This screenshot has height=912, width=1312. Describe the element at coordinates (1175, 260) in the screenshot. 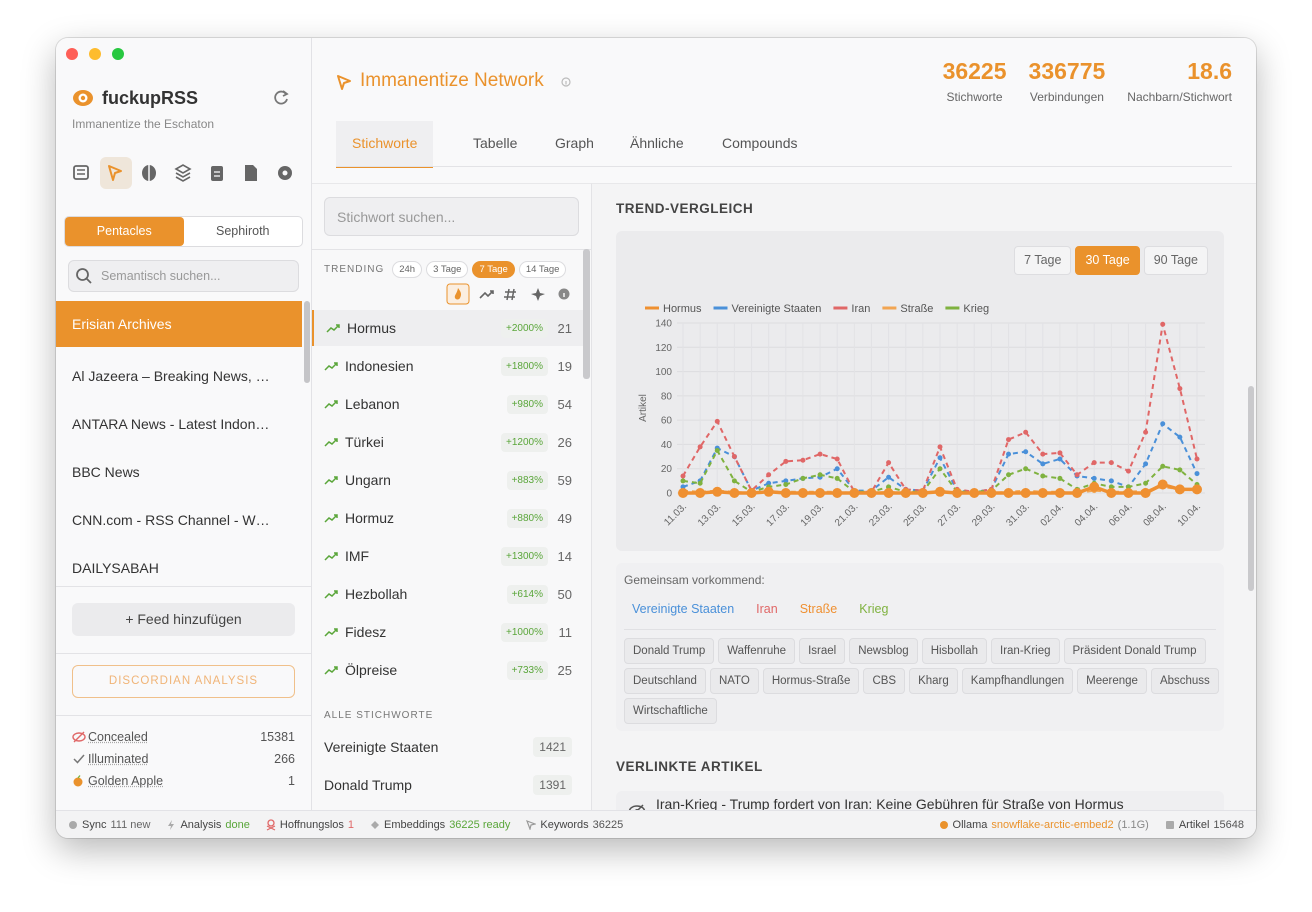

I see `range-button: 90 Tage` at that location.